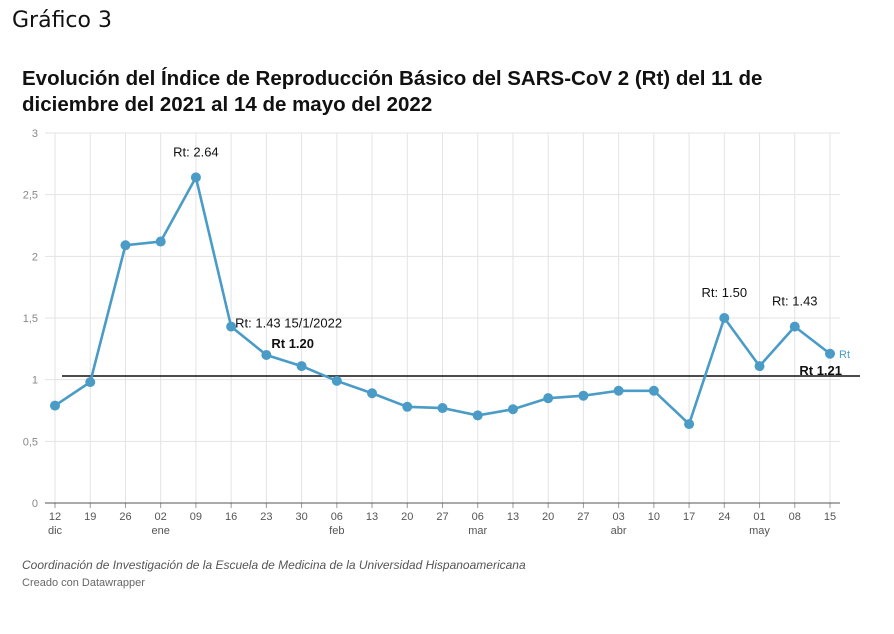 The width and height of the screenshot is (894, 634). Describe the element at coordinates (196, 151) in the screenshot. I see `annotation-label: Rt: 2.64` at that location.